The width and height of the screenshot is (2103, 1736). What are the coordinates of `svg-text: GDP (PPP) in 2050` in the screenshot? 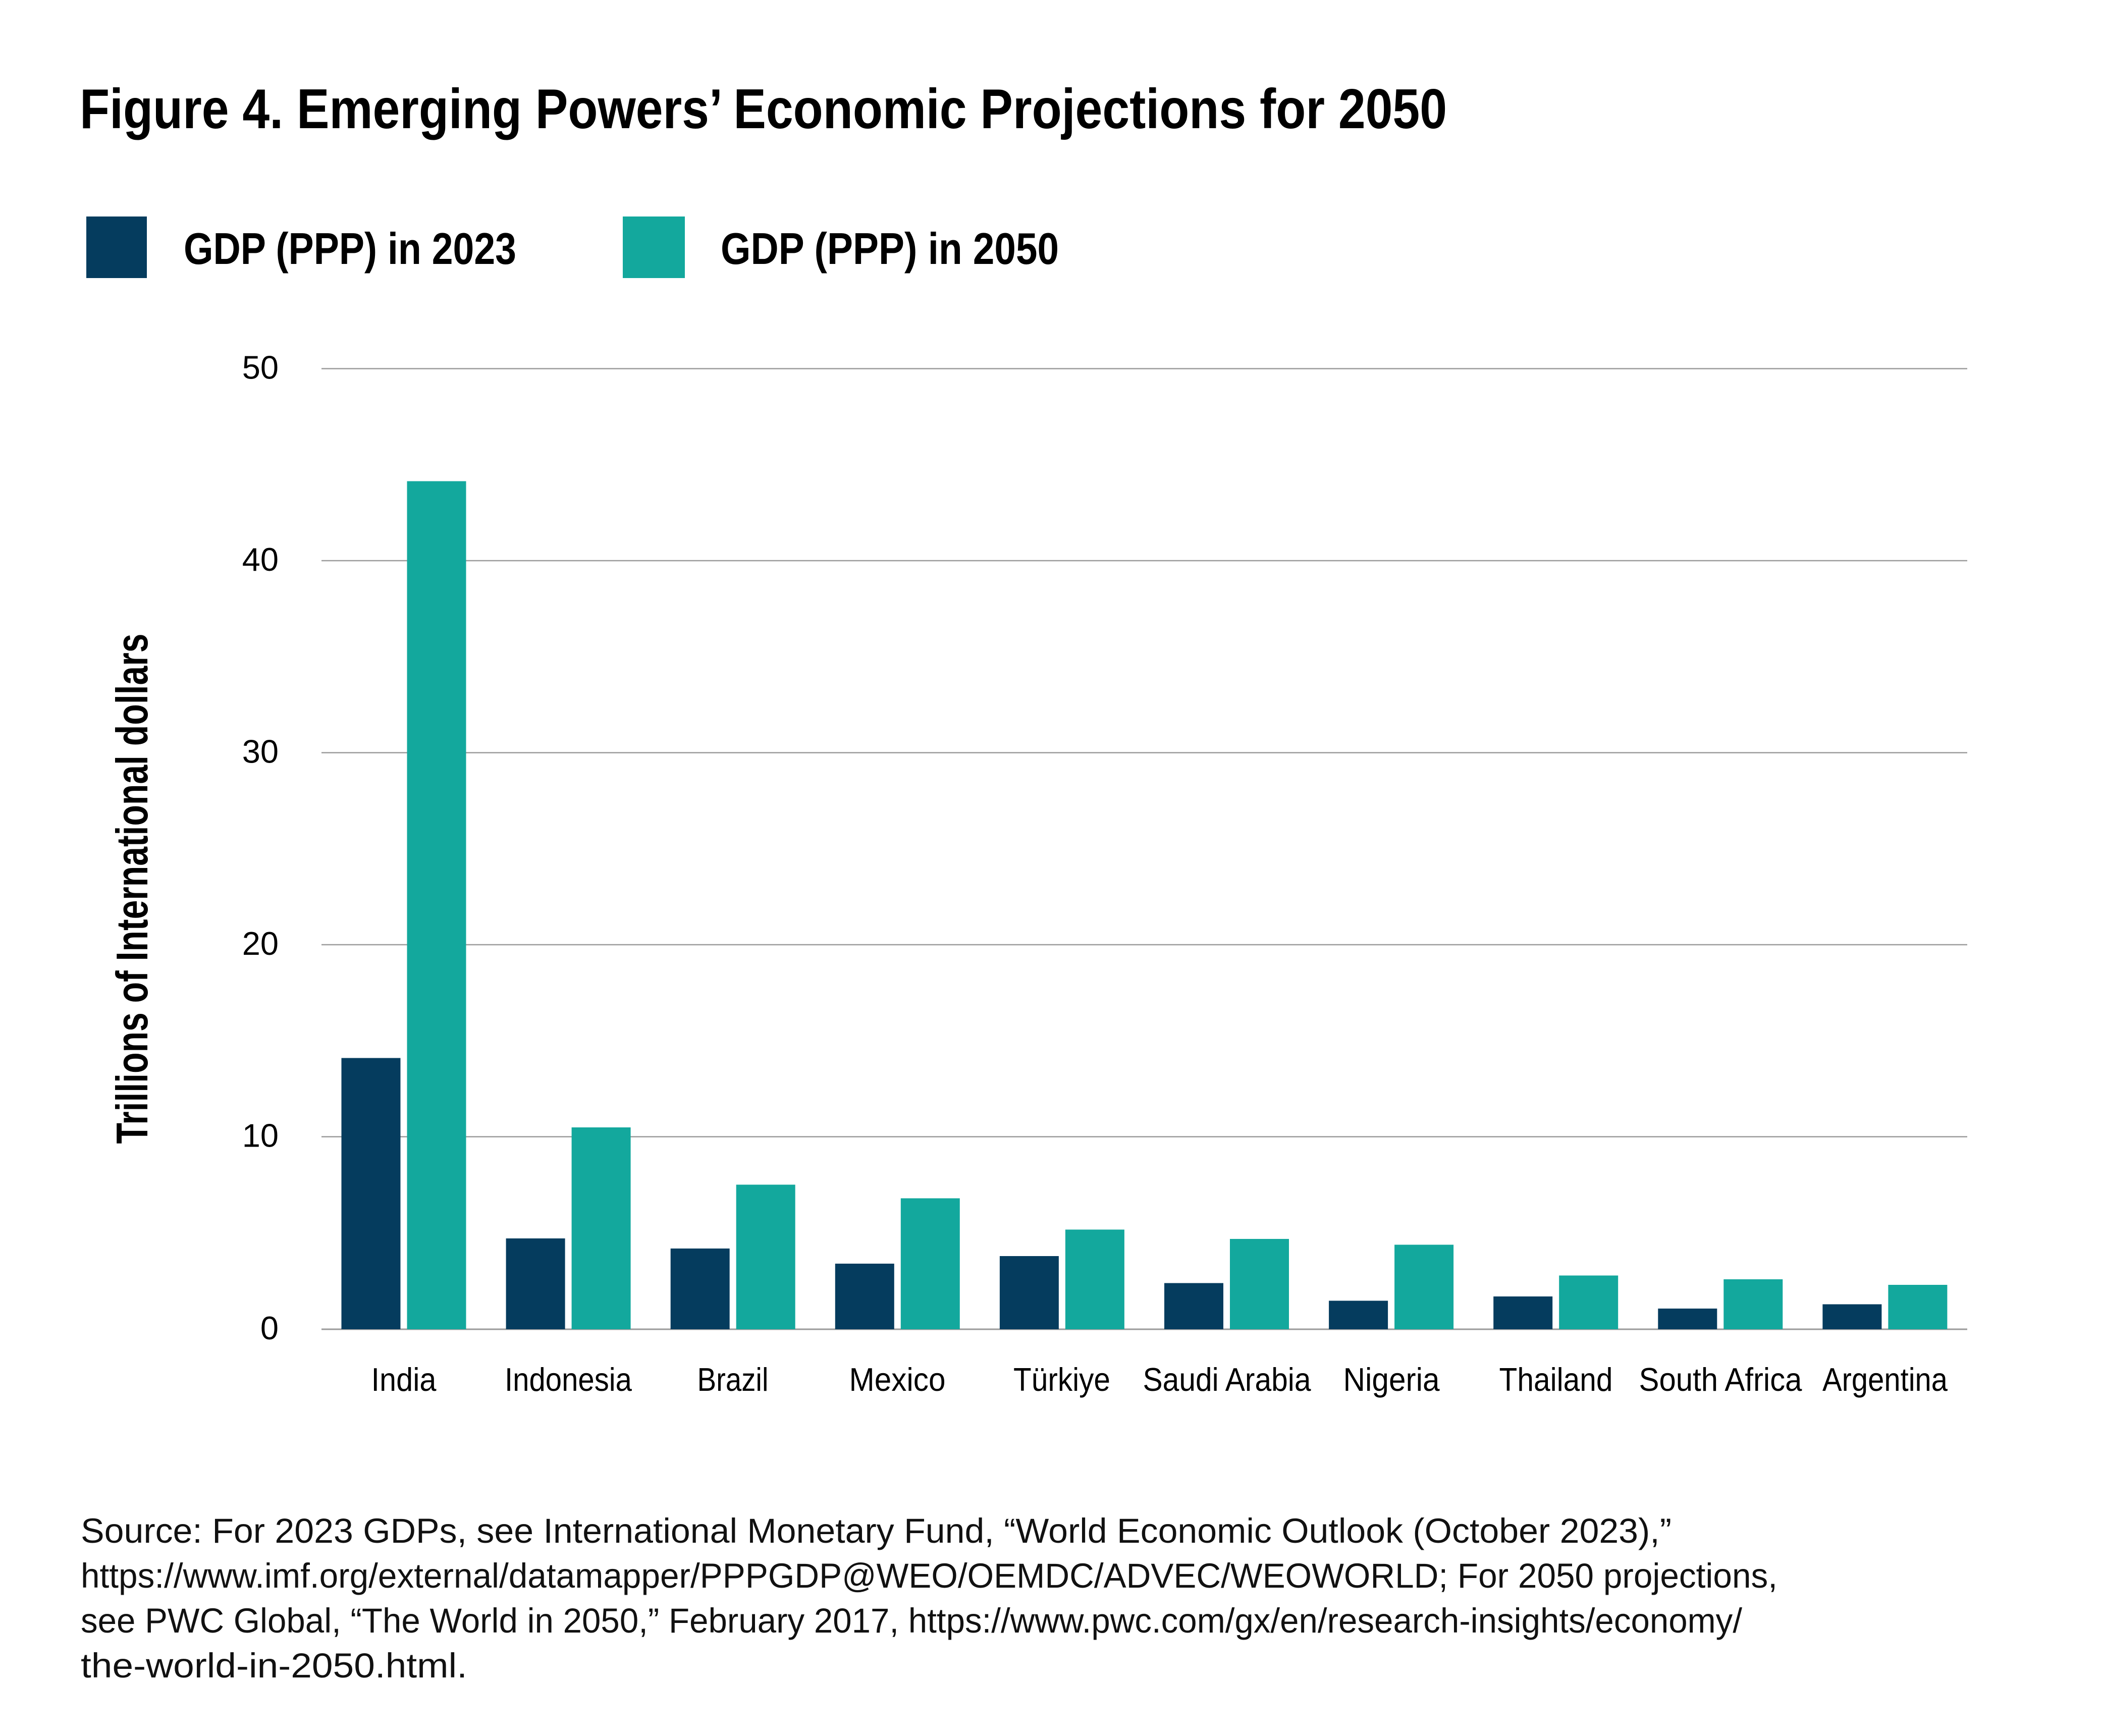 It's located at (890, 249).